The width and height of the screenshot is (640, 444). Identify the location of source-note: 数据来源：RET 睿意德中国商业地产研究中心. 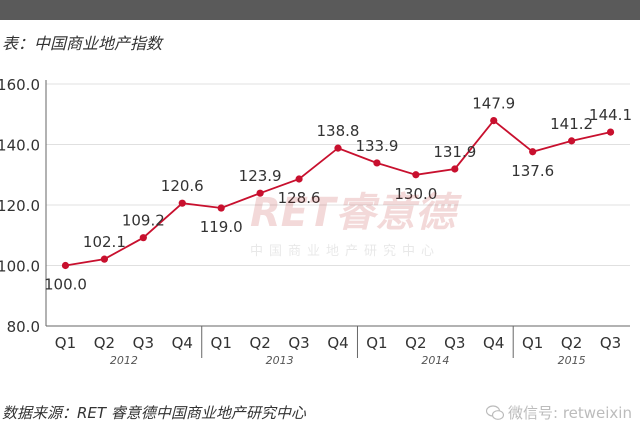
(154, 413).